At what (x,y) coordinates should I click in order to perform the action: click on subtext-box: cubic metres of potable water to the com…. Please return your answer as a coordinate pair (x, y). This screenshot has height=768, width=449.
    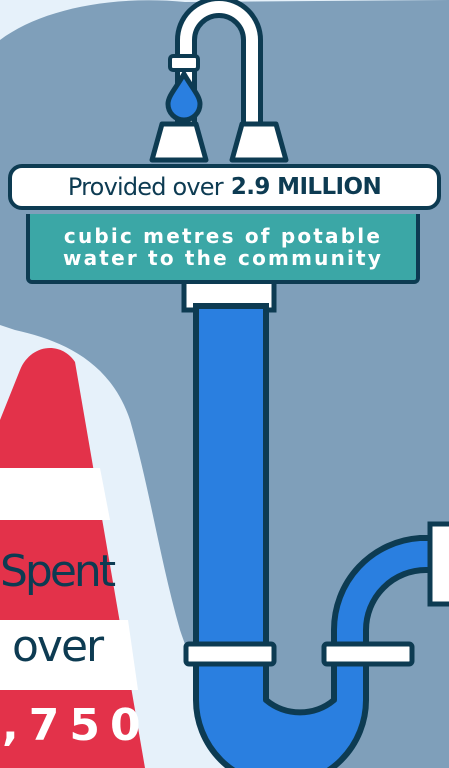
    Looking at the image, I should click on (223, 249).